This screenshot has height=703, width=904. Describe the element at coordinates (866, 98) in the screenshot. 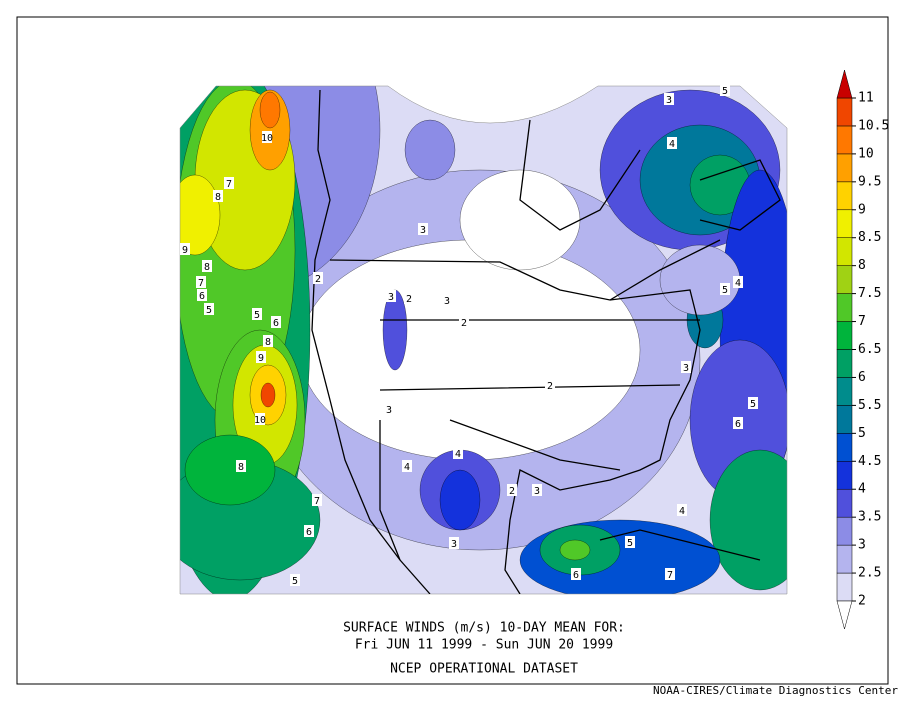

I see `colorbar-label: 11` at that location.